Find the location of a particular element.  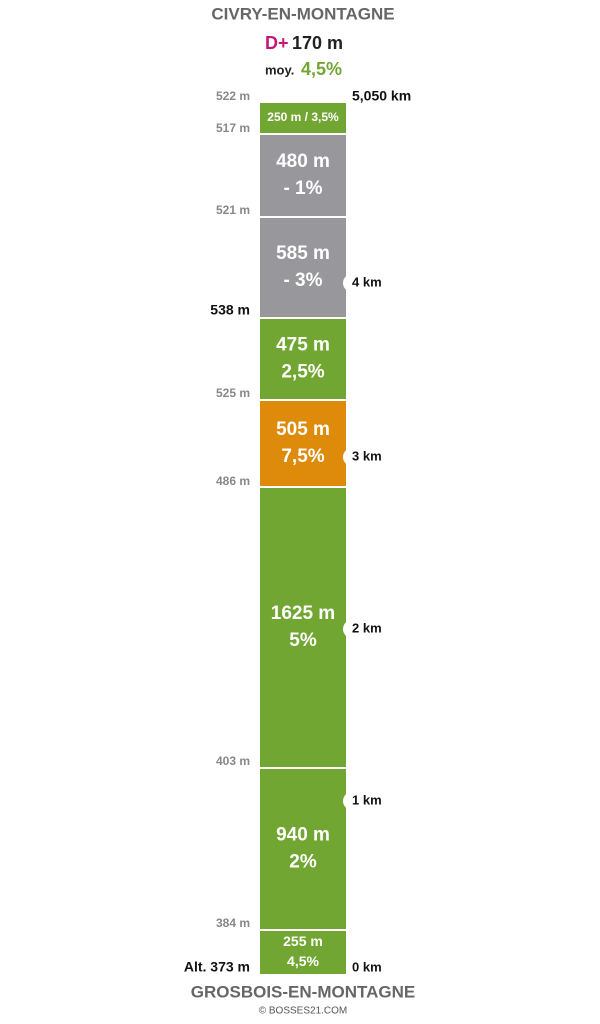

segment-label: 505 m is located at coordinates (303, 429).